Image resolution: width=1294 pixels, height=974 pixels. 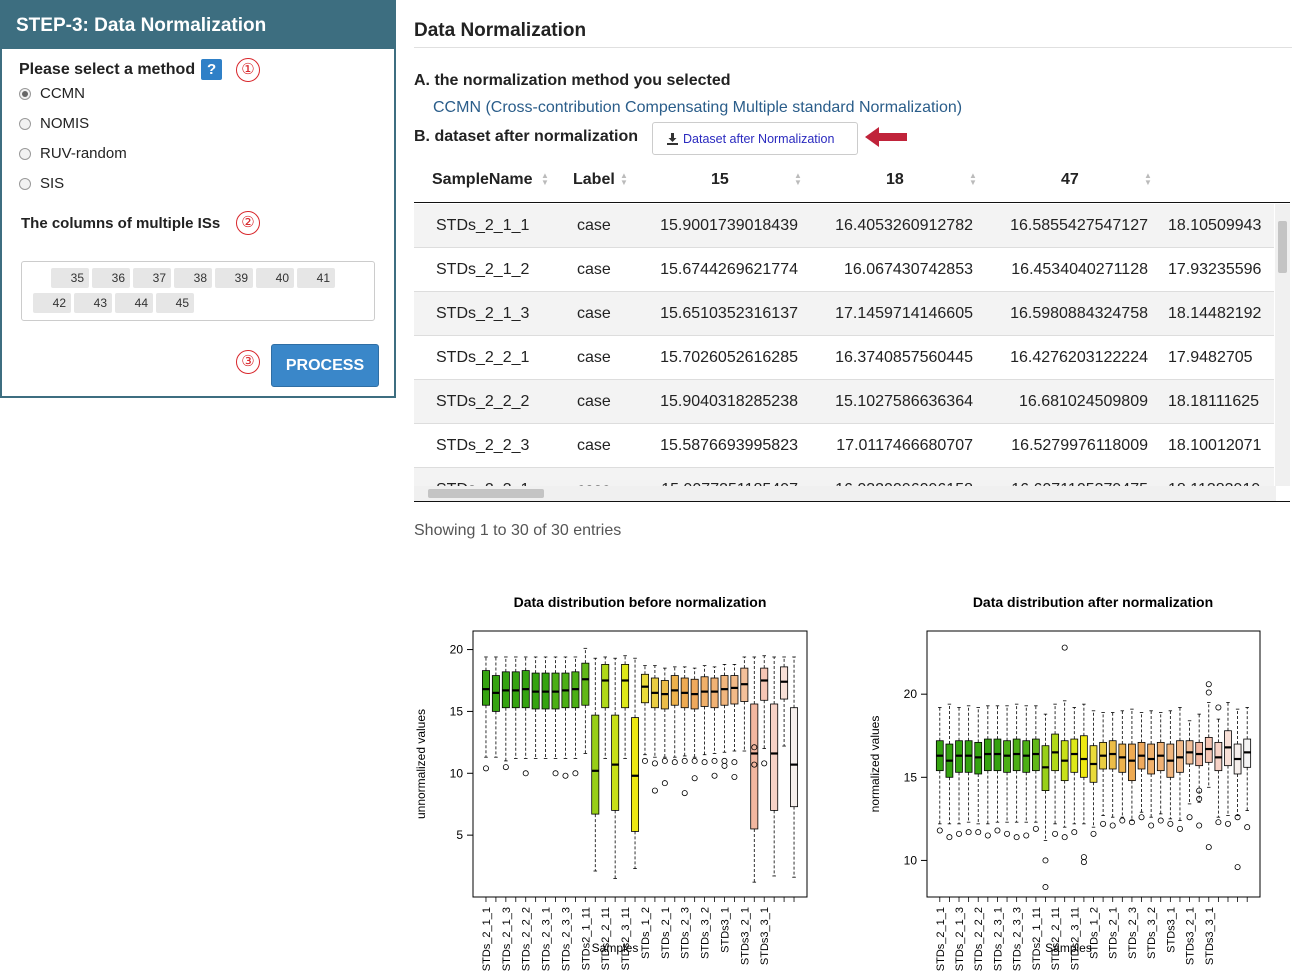 What do you see at coordinates (198, 25) in the screenshot?
I see `panel-title: STEP-3: Data Normalization` at bounding box center [198, 25].